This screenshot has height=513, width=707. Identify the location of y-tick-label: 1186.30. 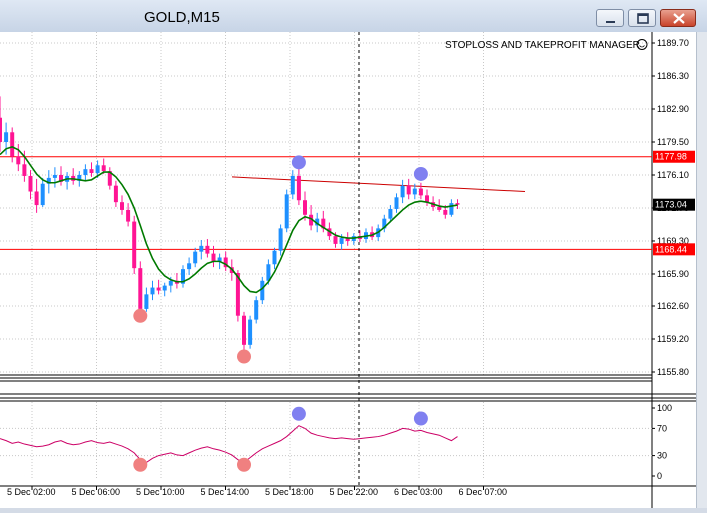
(673, 76).